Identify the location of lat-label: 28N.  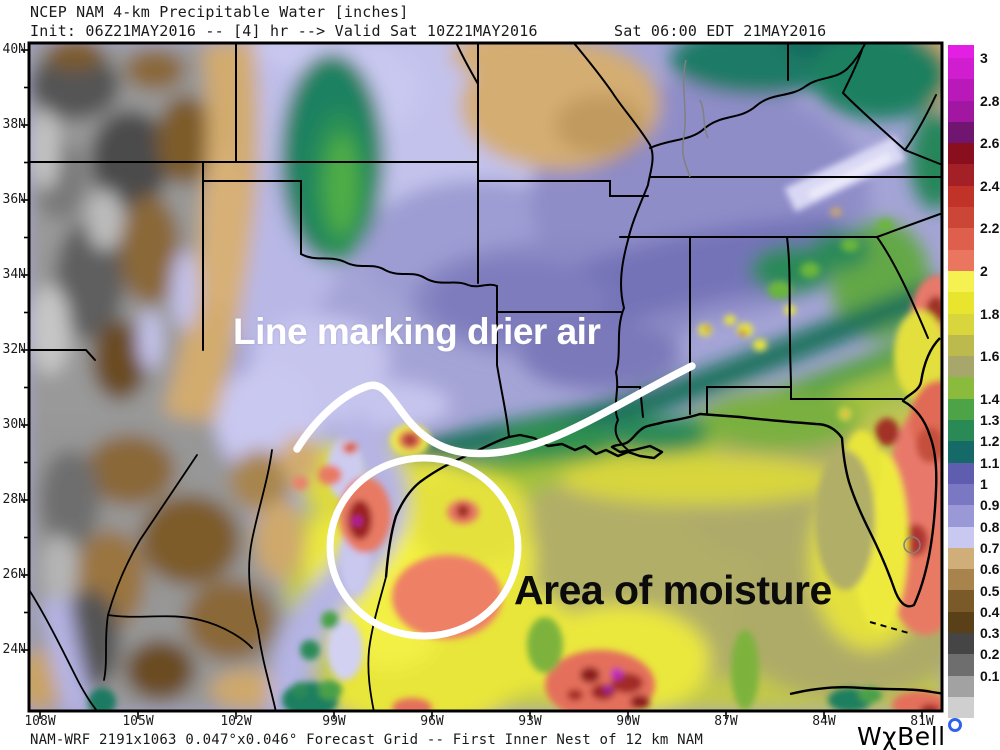
(14, 499).